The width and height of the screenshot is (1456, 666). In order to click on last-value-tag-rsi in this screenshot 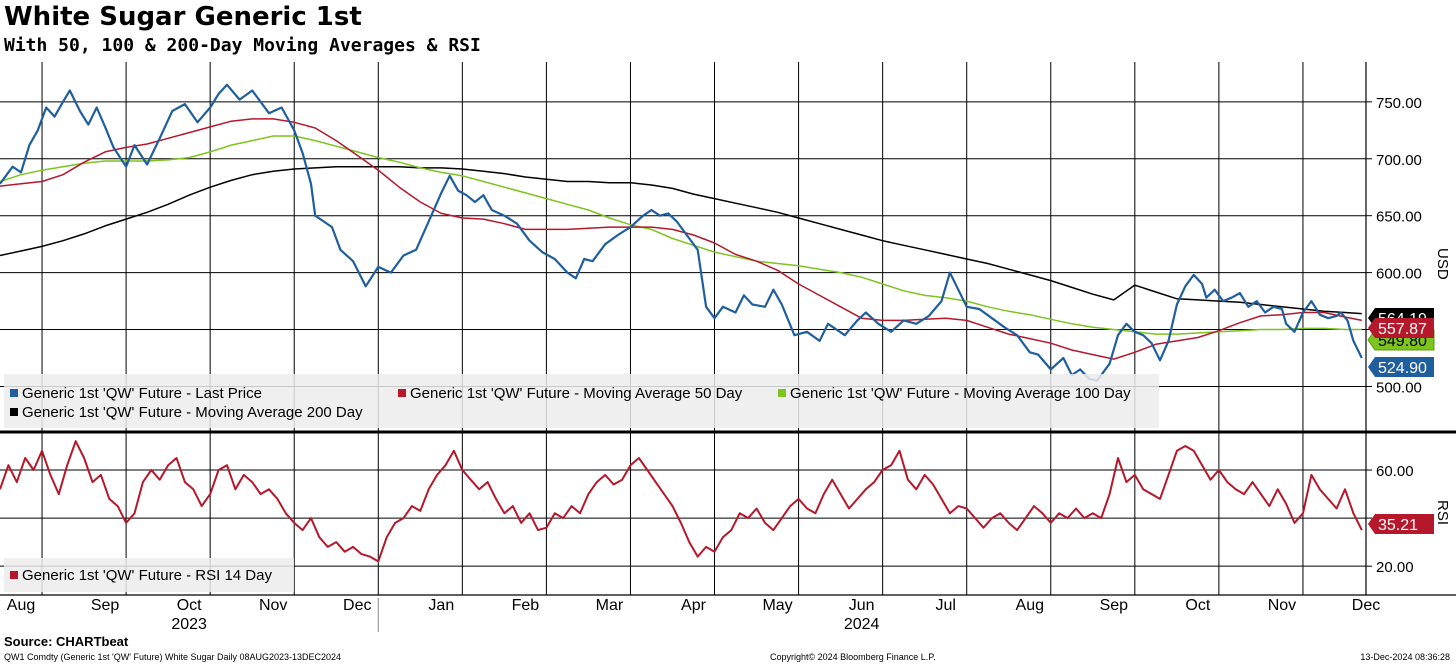, I will do `click(1401, 524)`.